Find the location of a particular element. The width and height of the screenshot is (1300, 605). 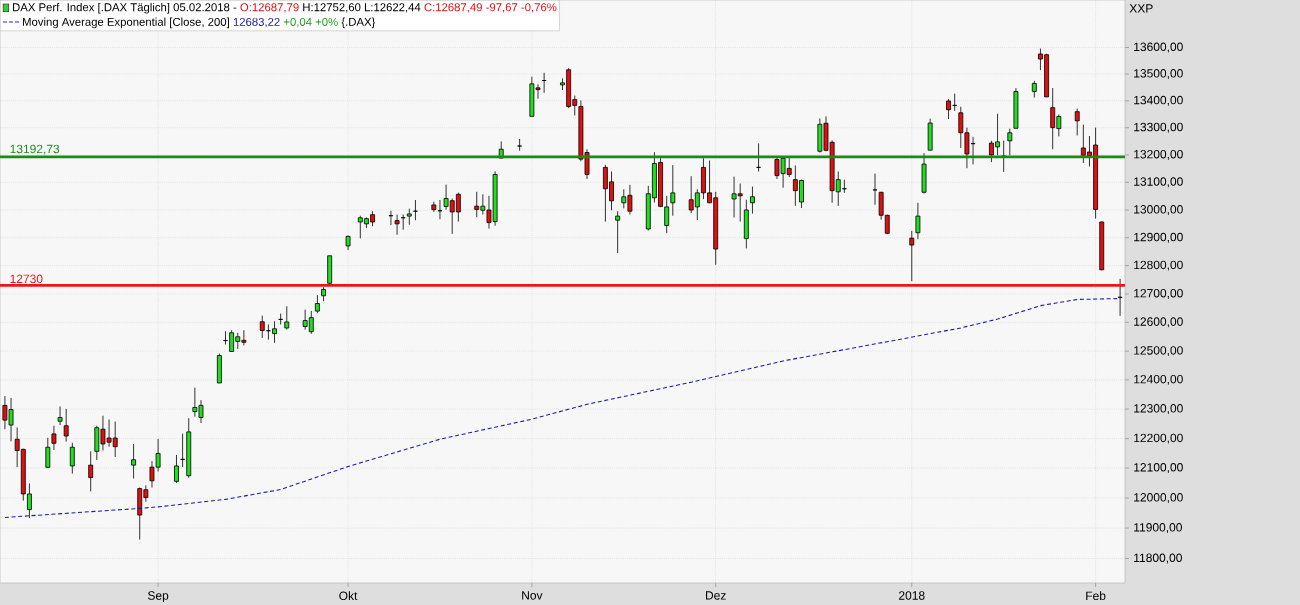

legend-label: Moving Average Exponential [Close, 200] is located at coordinates (126, 23).